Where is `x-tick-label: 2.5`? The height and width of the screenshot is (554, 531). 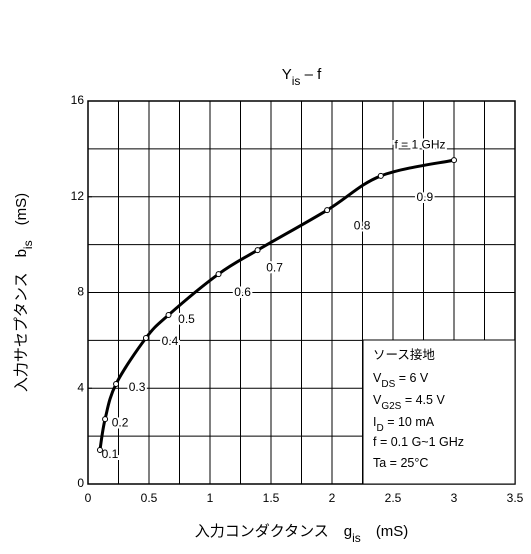 x-tick-label: 2.5 is located at coordinates (393, 498).